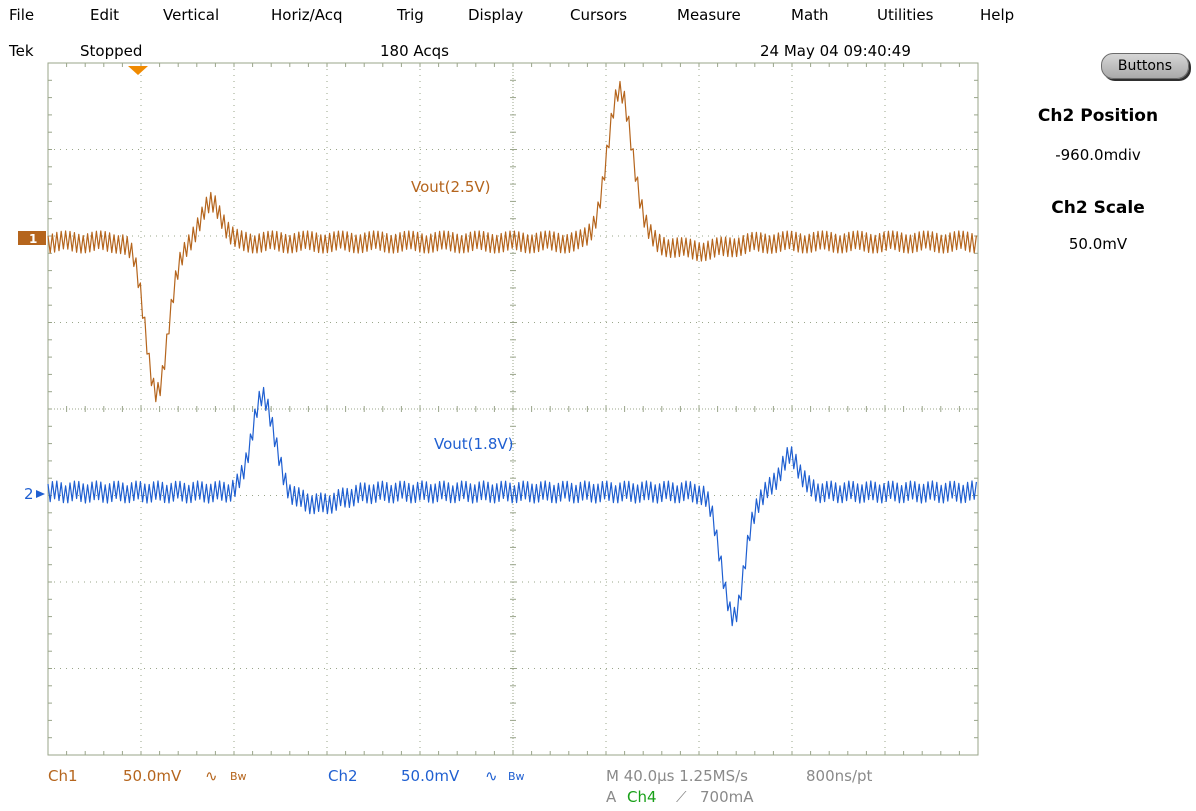 Image resolution: width=1196 pixels, height=811 pixels. What do you see at coordinates (496, 15) in the screenshot?
I see `menu-display: Display` at bounding box center [496, 15].